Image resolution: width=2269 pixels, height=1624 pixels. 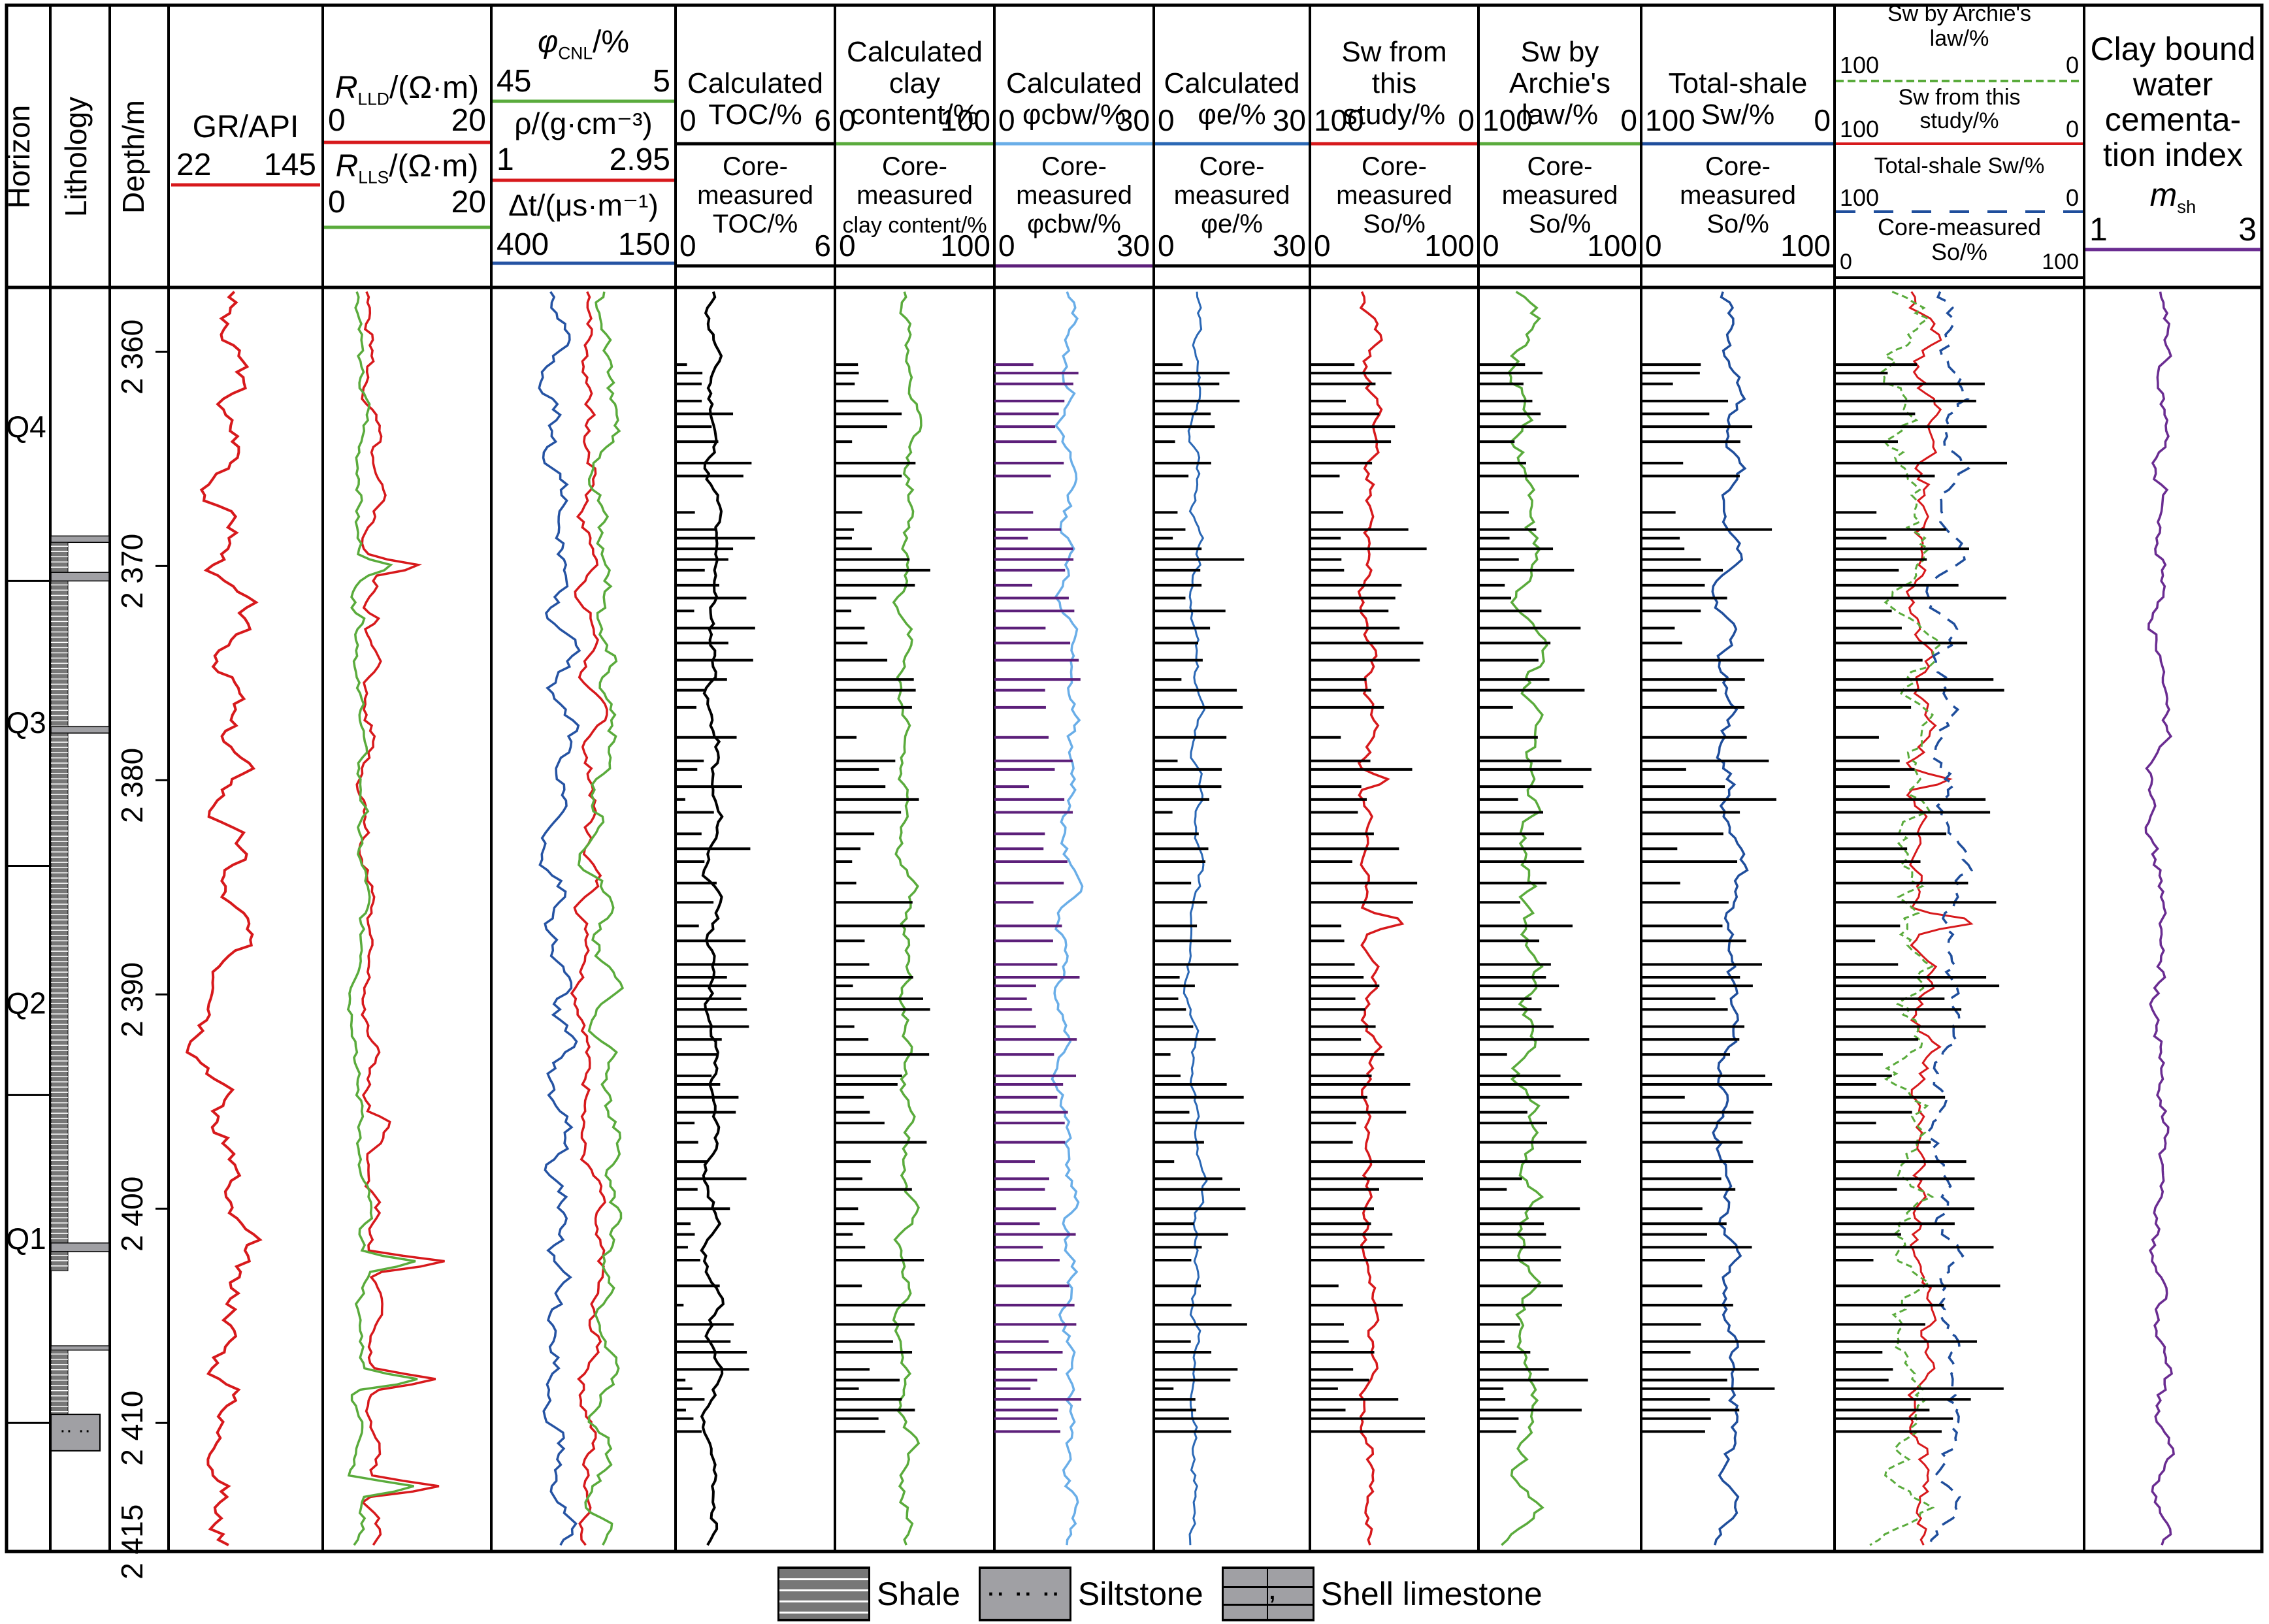 What do you see at coordinates (382, 918) in the screenshot?
I see `rlls-curve` at bounding box center [382, 918].